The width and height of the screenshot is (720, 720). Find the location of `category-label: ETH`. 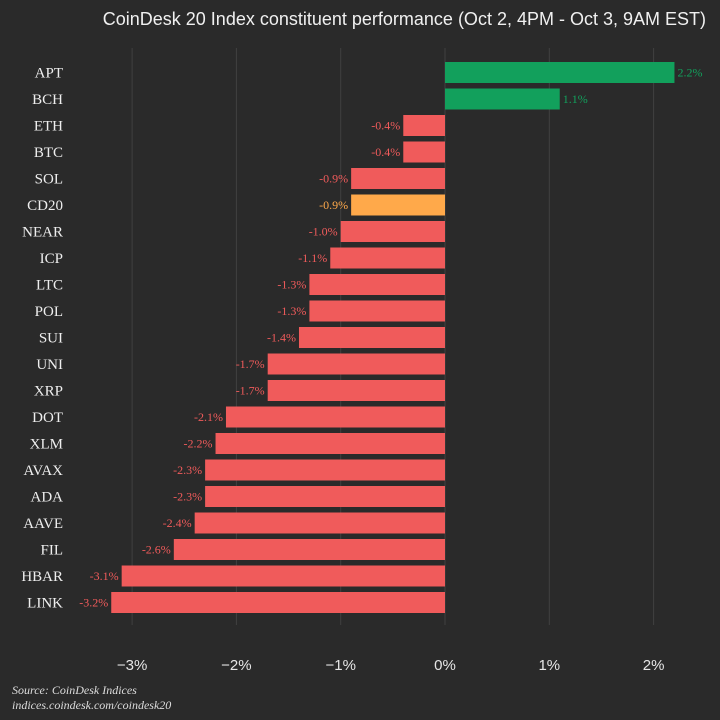

category-label: ETH is located at coordinates (48, 127).